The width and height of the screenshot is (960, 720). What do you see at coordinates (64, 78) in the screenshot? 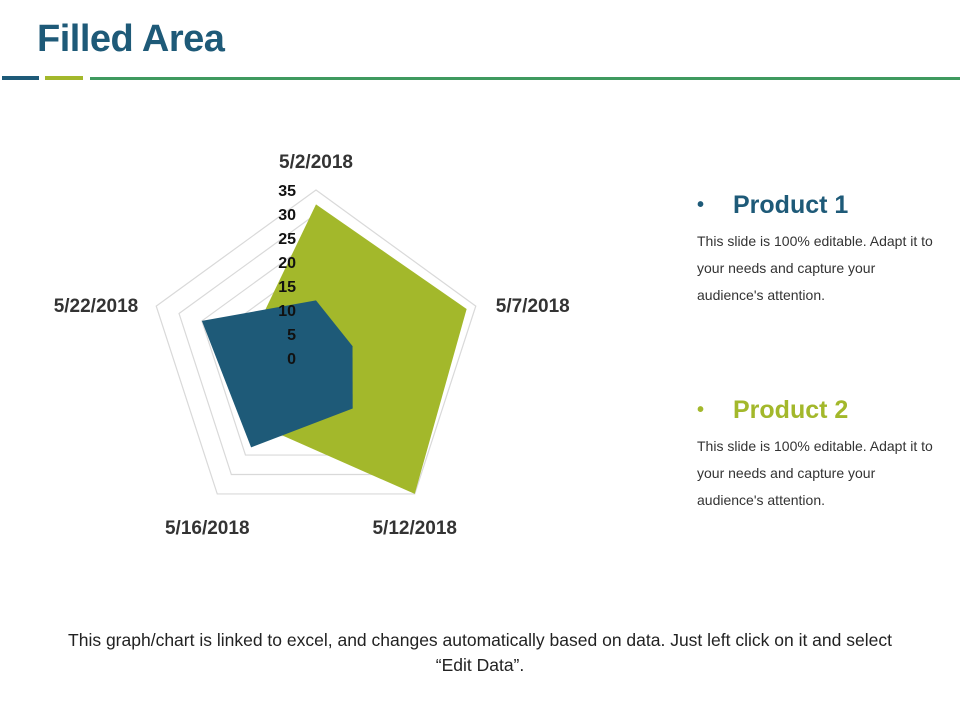
I see `title-rule-lime` at bounding box center [64, 78].